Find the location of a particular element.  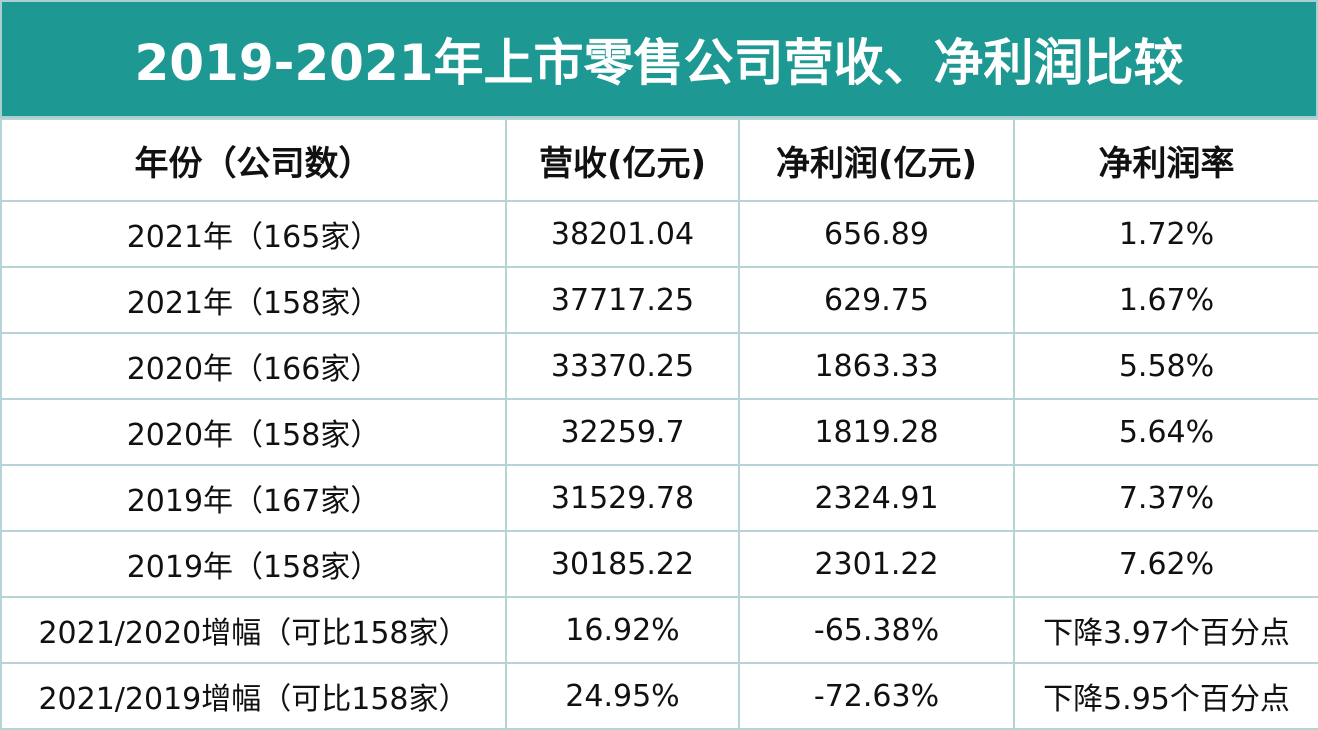

table-cell: 下降3.97个百分点 is located at coordinates (1165, 630).